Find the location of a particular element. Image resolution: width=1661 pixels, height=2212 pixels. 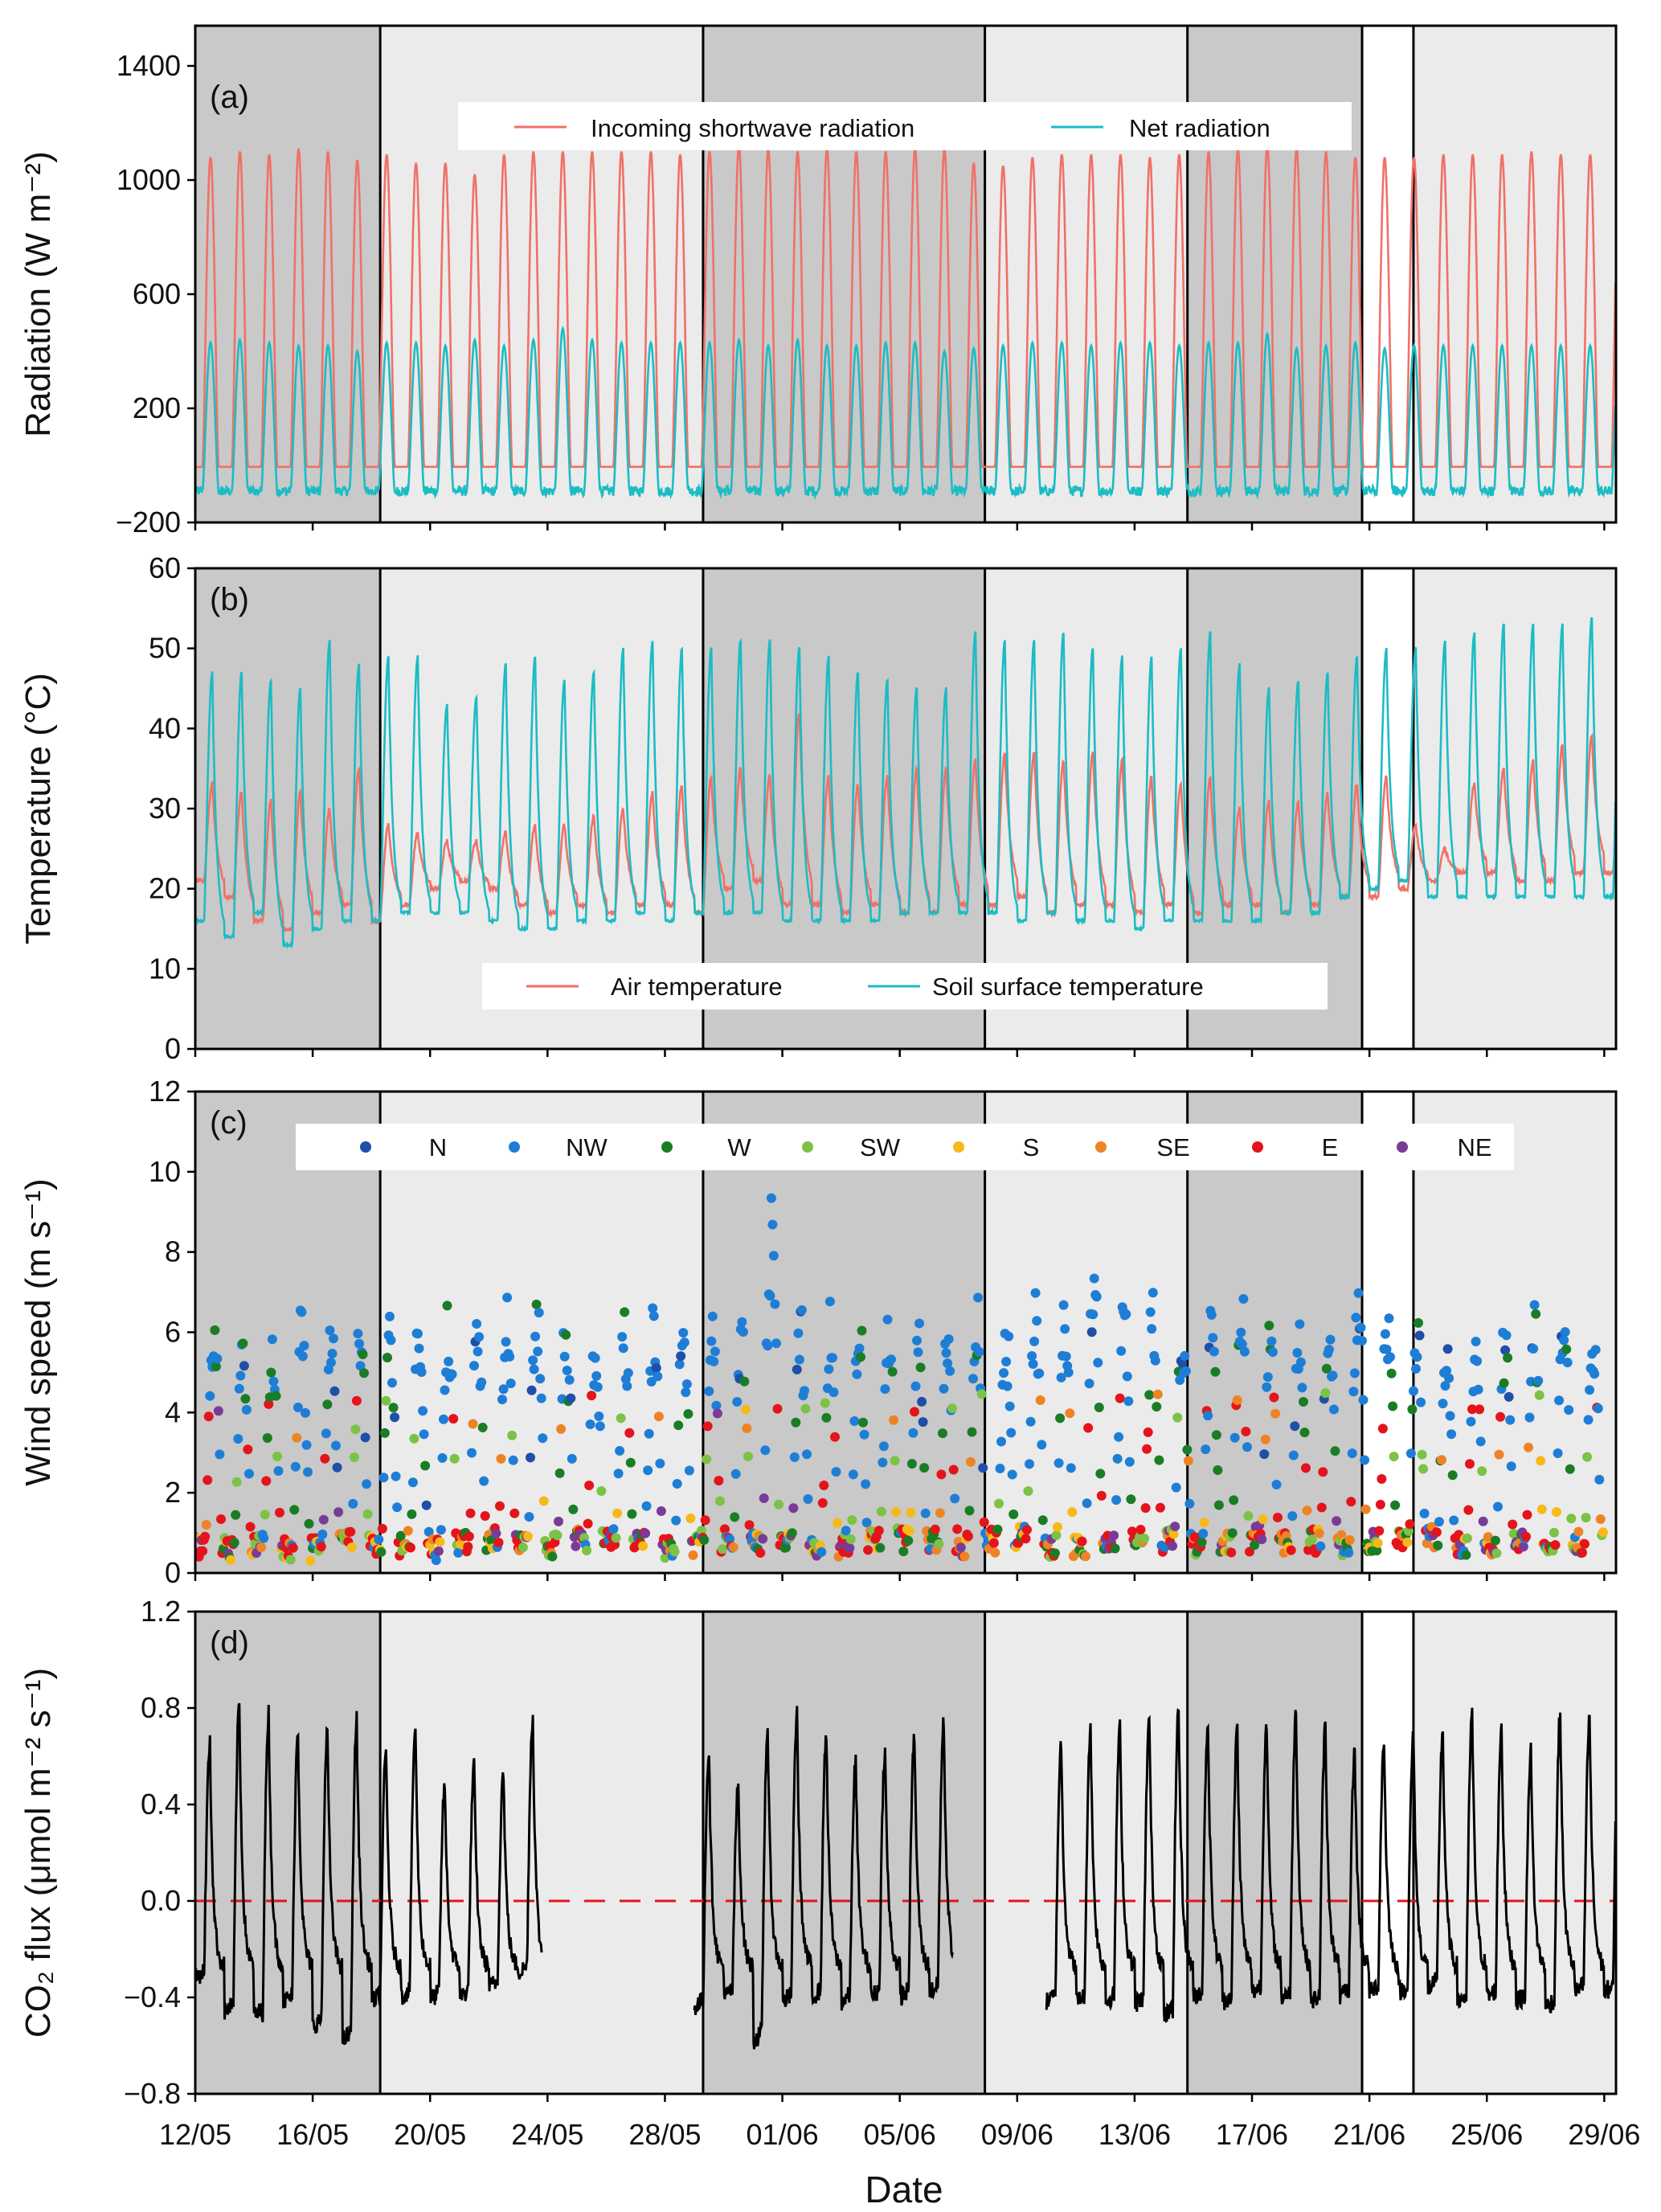

x-tick-label: 09/06 is located at coordinates (1017, 2134).